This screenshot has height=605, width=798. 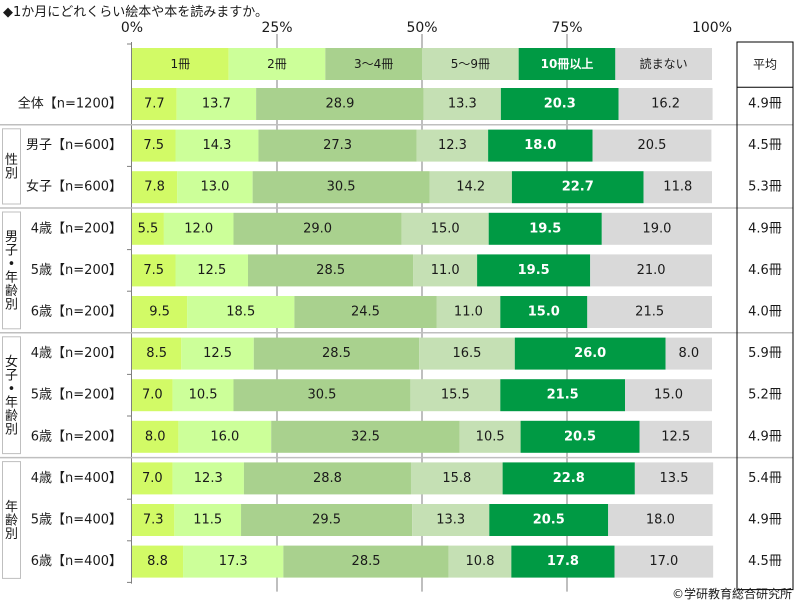 What do you see at coordinates (674, 478) in the screenshot?
I see `data-label-9-5: 13.5` at bounding box center [674, 478].